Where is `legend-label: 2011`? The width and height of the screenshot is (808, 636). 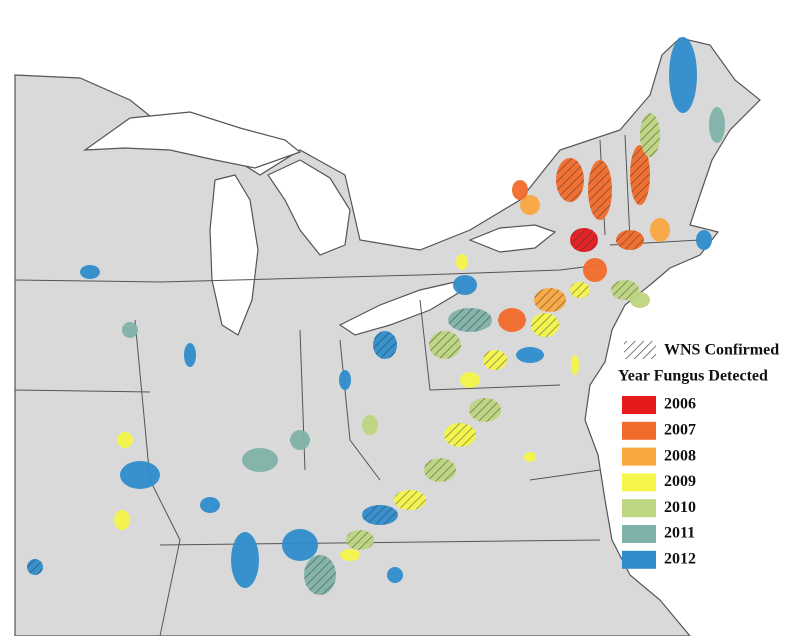
legend-label: 2011 is located at coordinates (679, 533).